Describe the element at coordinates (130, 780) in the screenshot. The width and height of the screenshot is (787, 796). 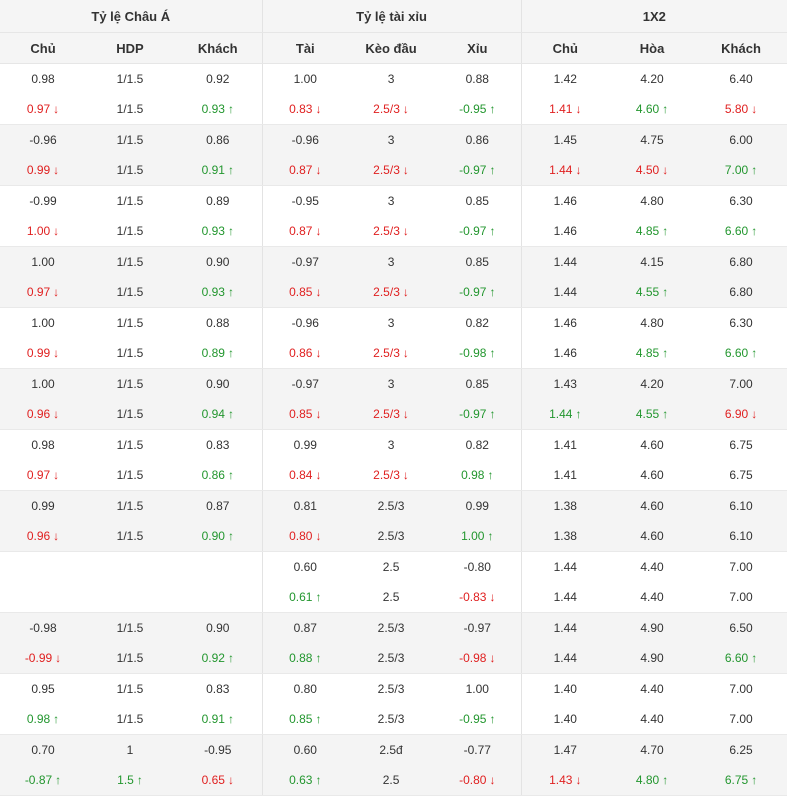
I see `odds-cell-asian-hdp: 1.5 ↑` at that location.